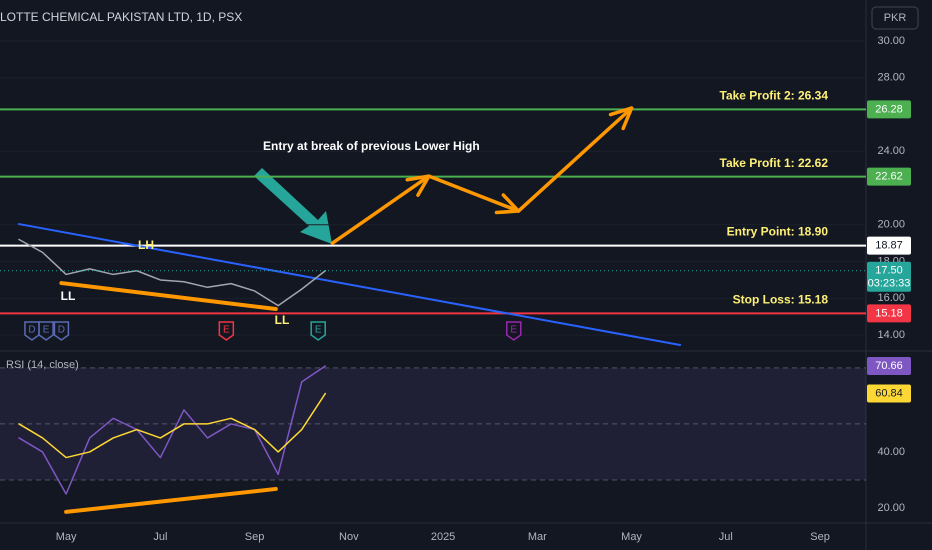 This screenshot has width=932, height=550. I want to click on y-tick-label: 20.00, so click(891, 225).